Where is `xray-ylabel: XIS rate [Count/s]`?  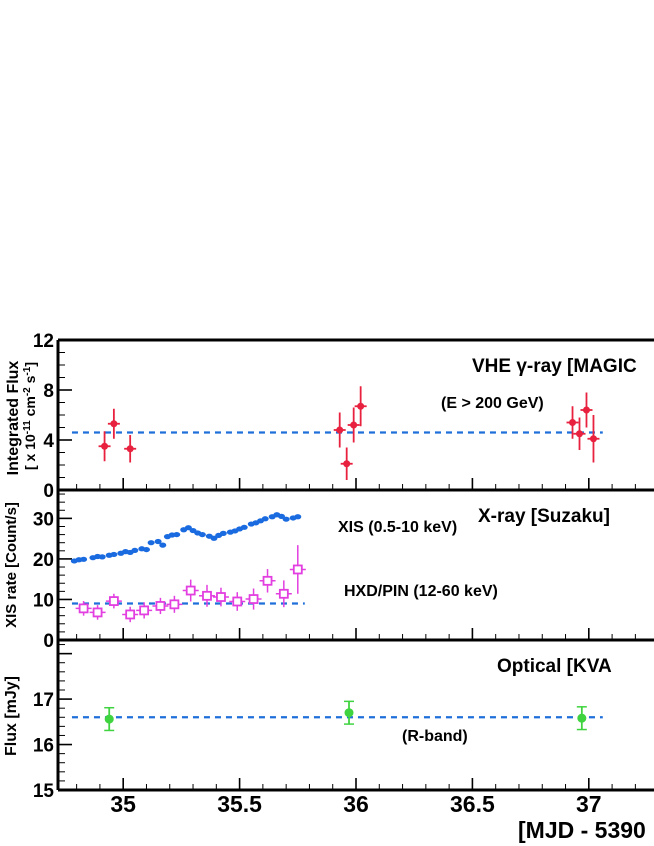 xray-ylabel: XIS rate [Count/s] is located at coordinates (11, 565).